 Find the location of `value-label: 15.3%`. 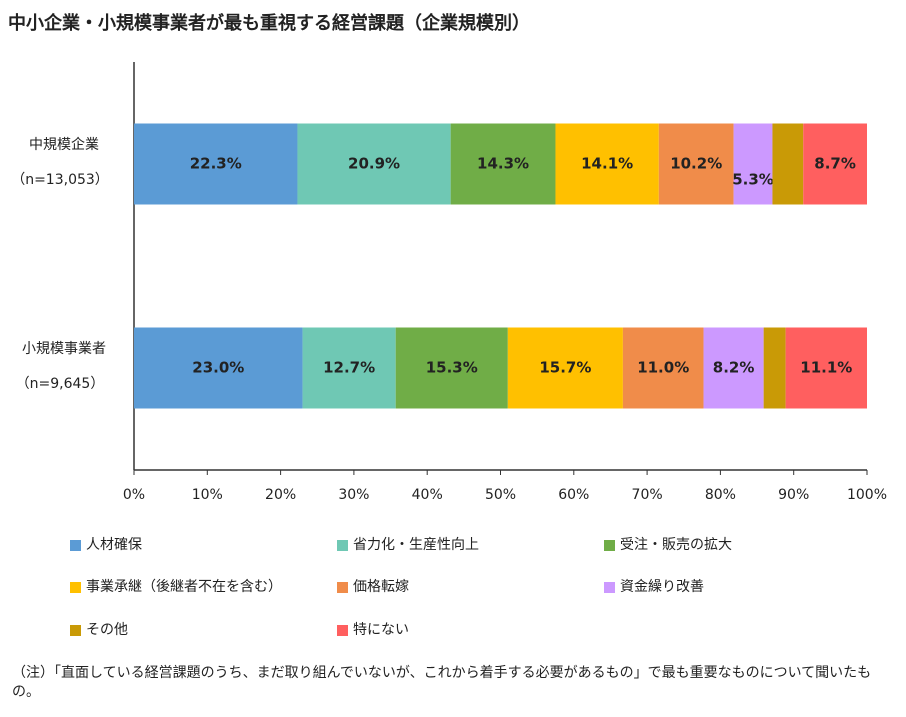

value-label: 15.3% is located at coordinates (452, 368).